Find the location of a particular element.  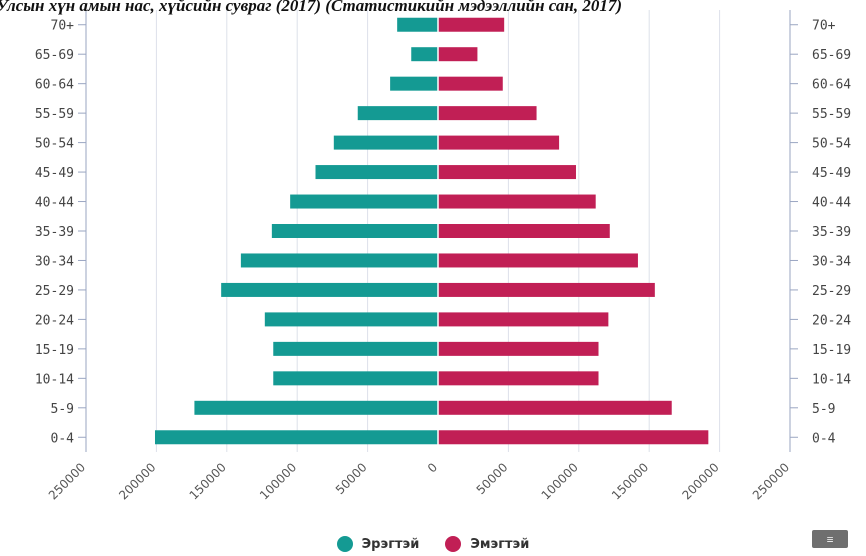

y-tick-label-right: 5-9 is located at coordinates (823, 409).